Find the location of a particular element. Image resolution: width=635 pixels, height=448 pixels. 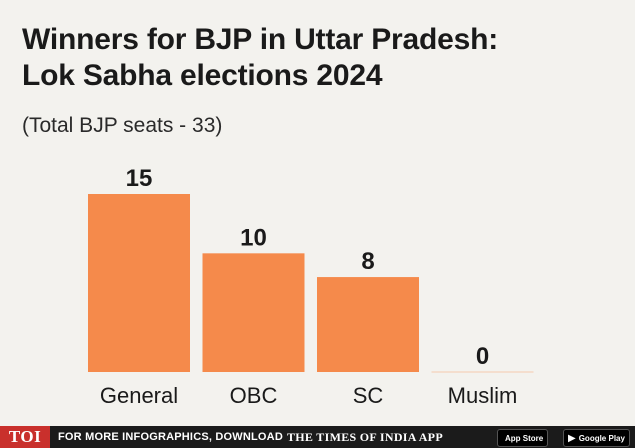

bar-obc is located at coordinates (253, 312).